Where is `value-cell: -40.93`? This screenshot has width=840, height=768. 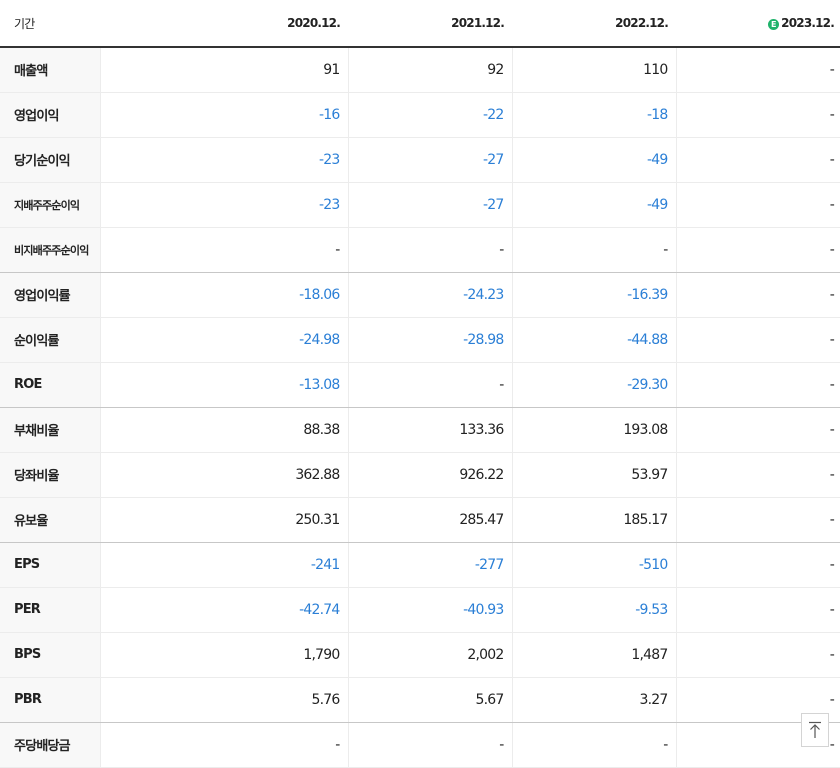 value-cell: -40.93 is located at coordinates (429, 610).